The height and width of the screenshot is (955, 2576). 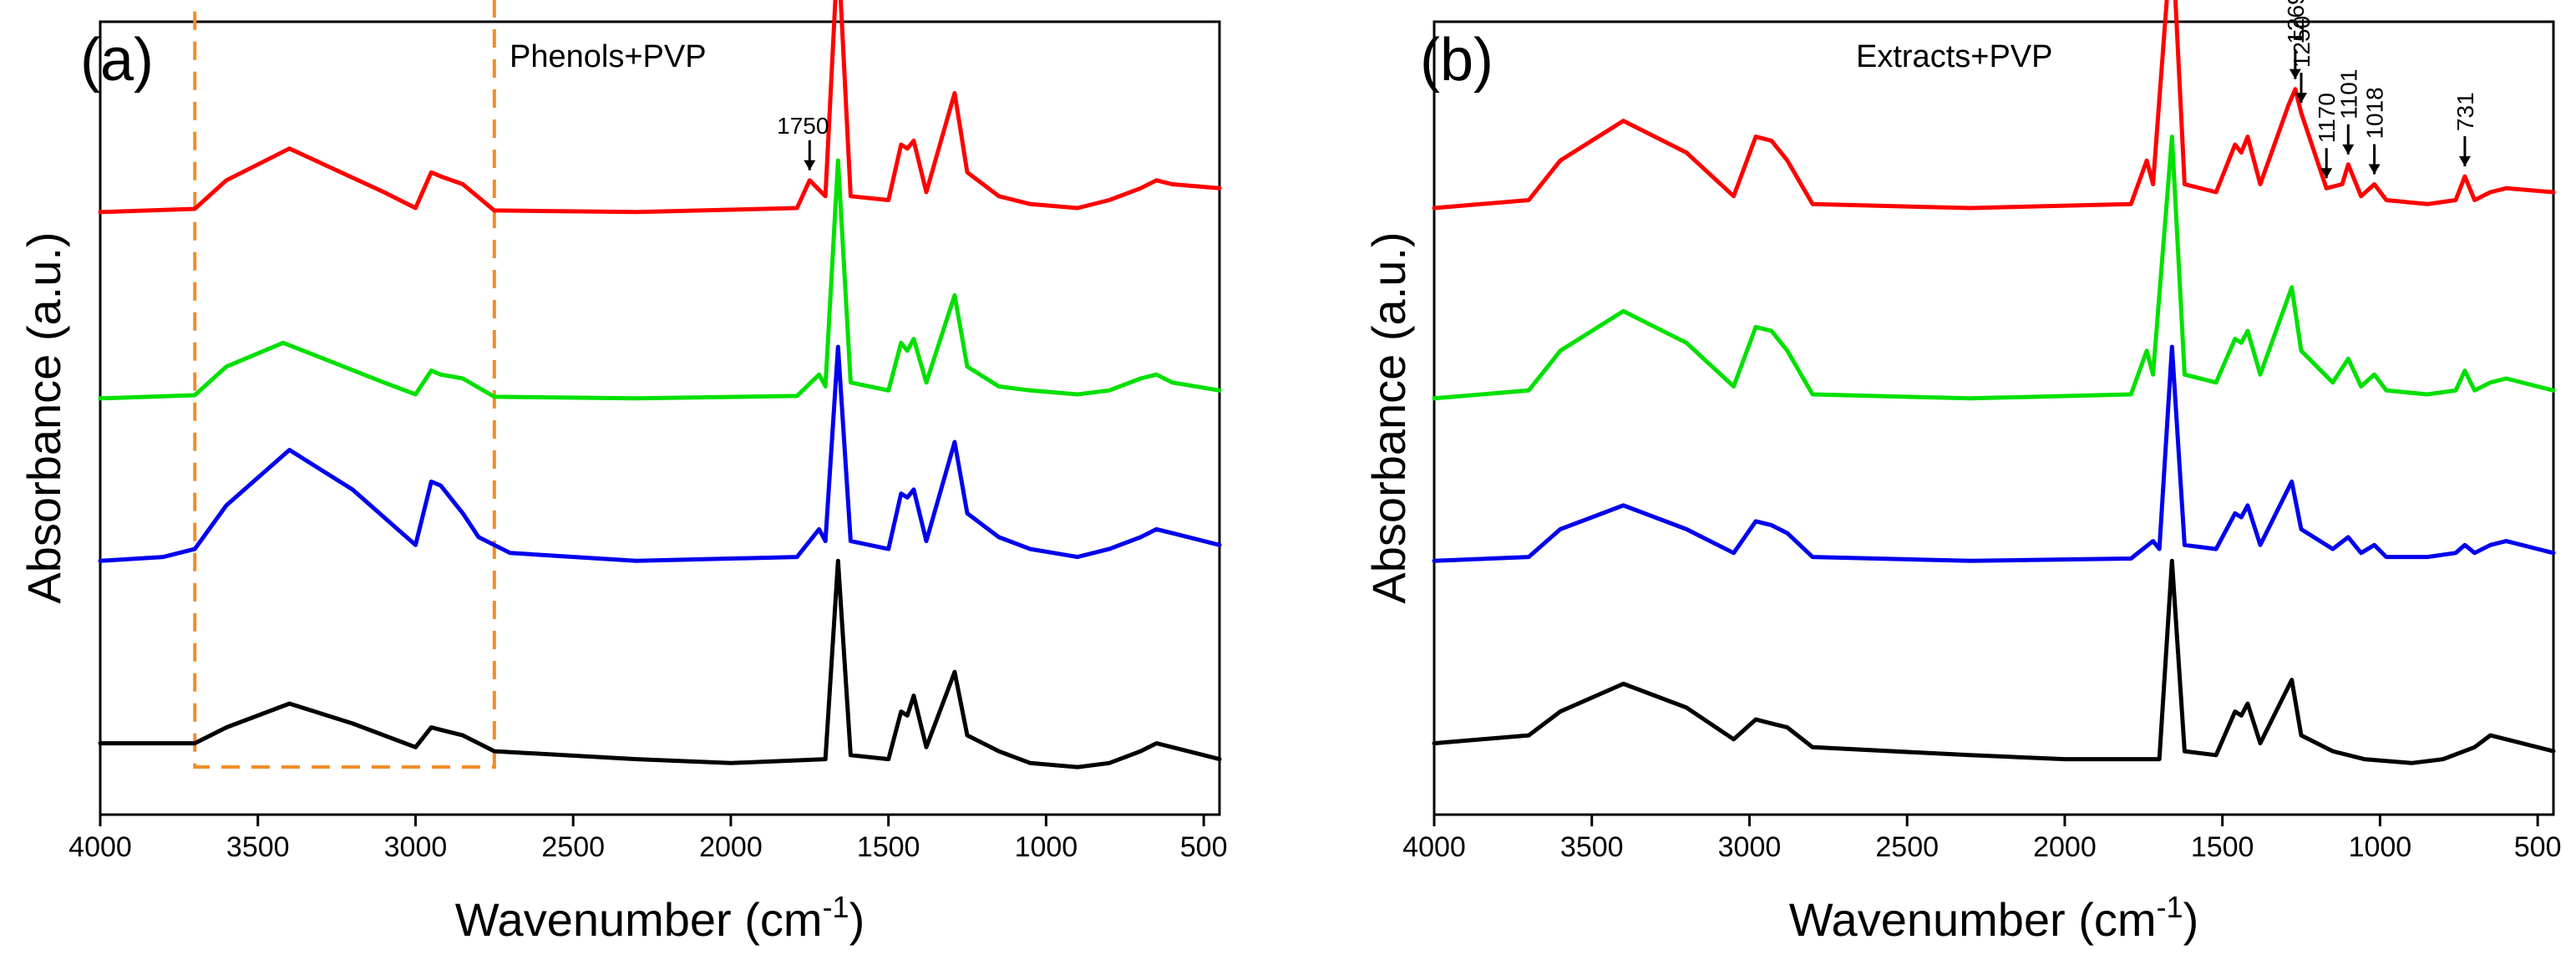 What do you see at coordinates (1388, 417) in the screenshot?
I see `panel-b-y-axis-title: Absorbance (a.u.)` at bounding box center [1388, 417].